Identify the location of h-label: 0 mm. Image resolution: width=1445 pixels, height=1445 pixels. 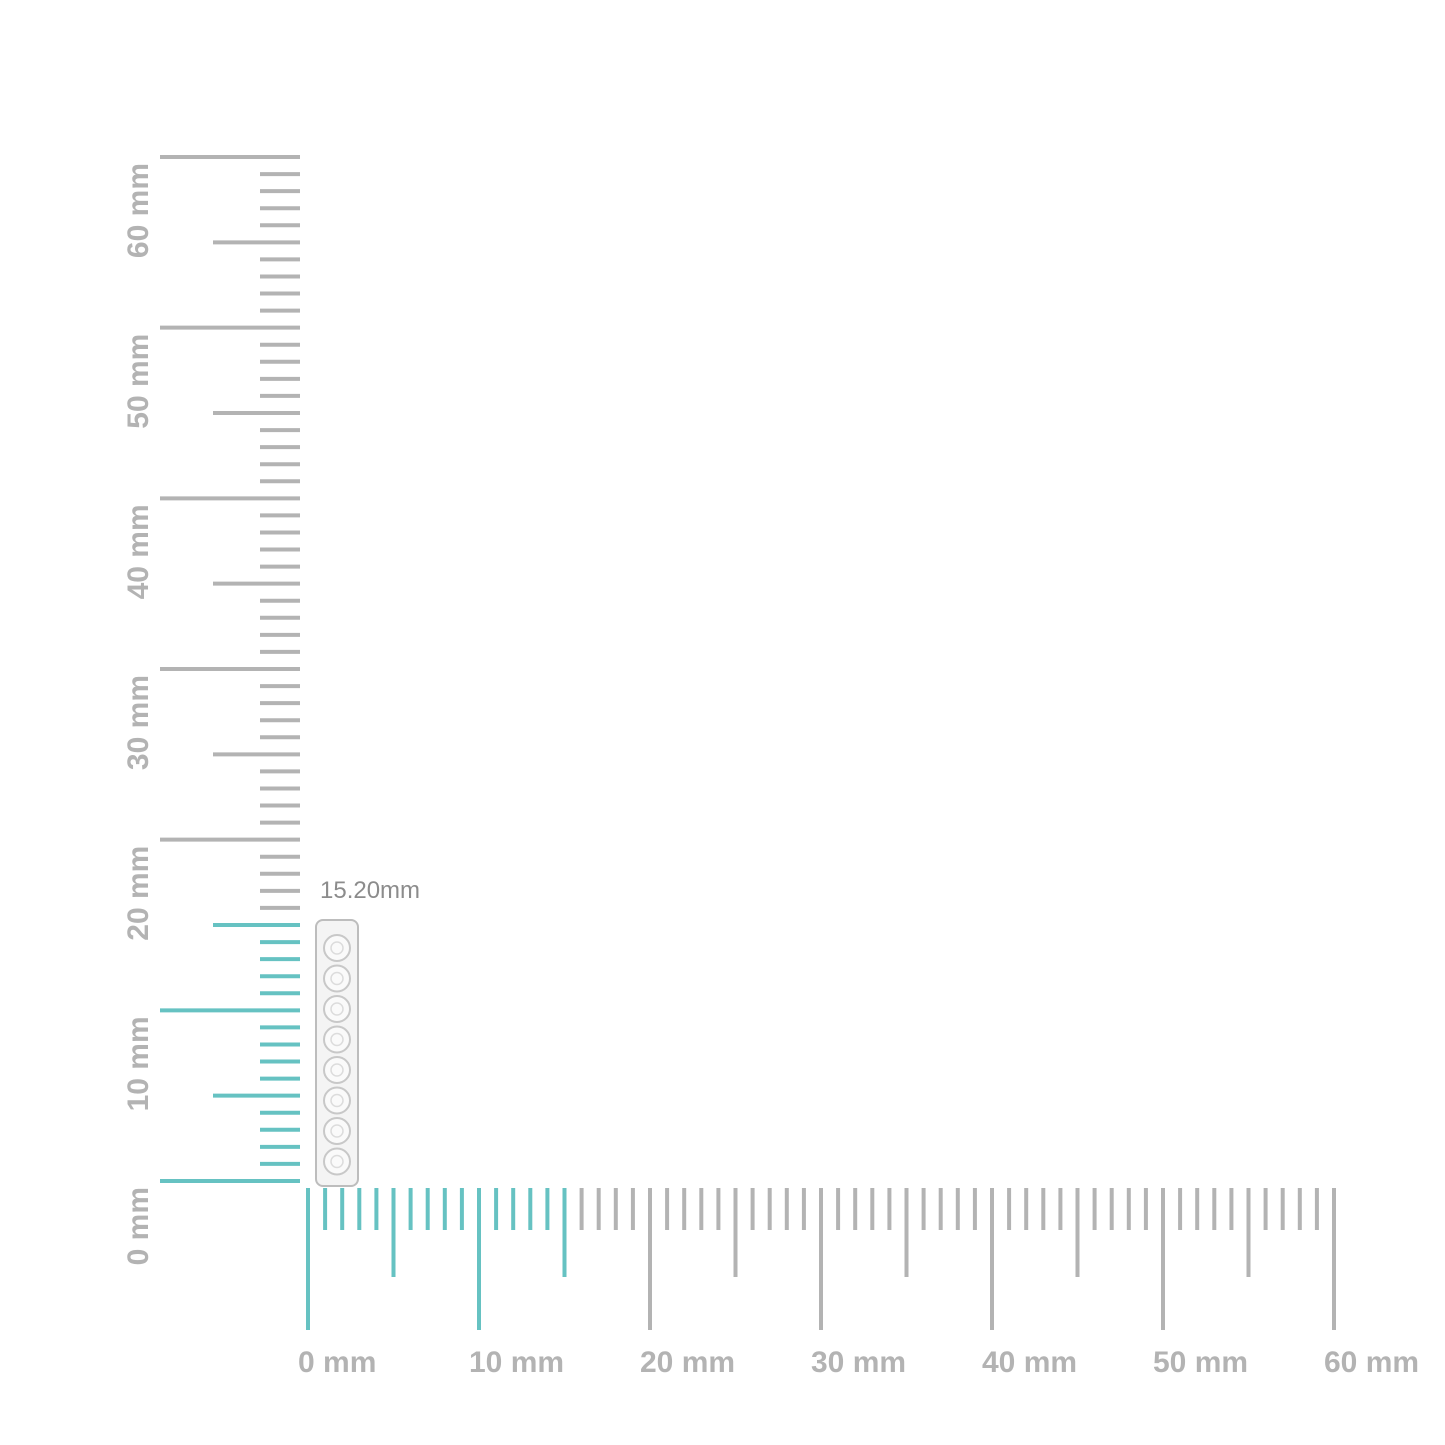
(337, 1362).